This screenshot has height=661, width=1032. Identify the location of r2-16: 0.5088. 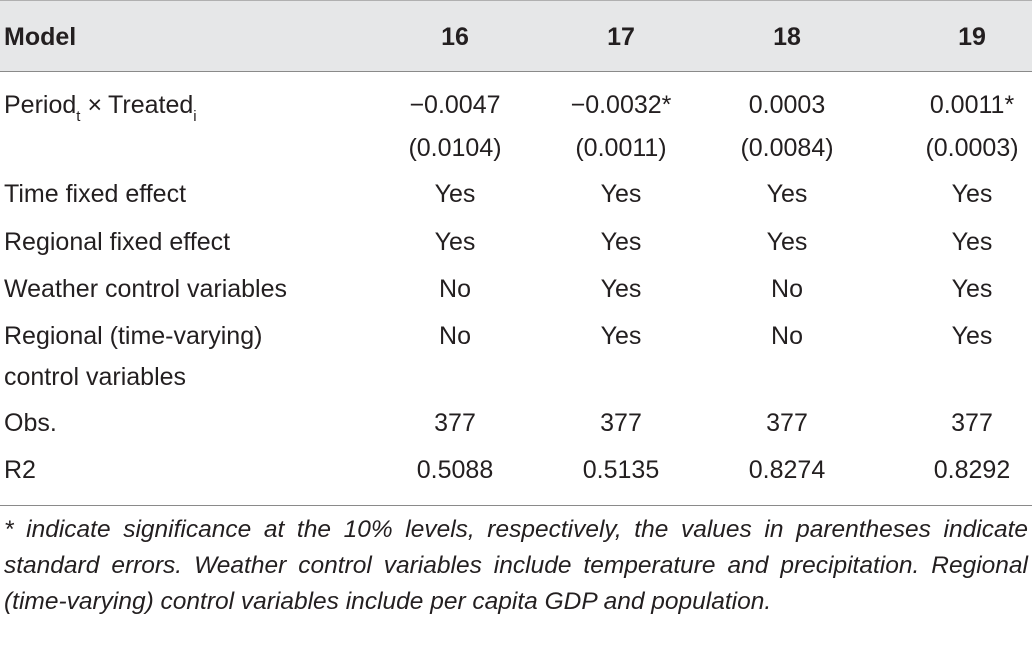
(455, 470).